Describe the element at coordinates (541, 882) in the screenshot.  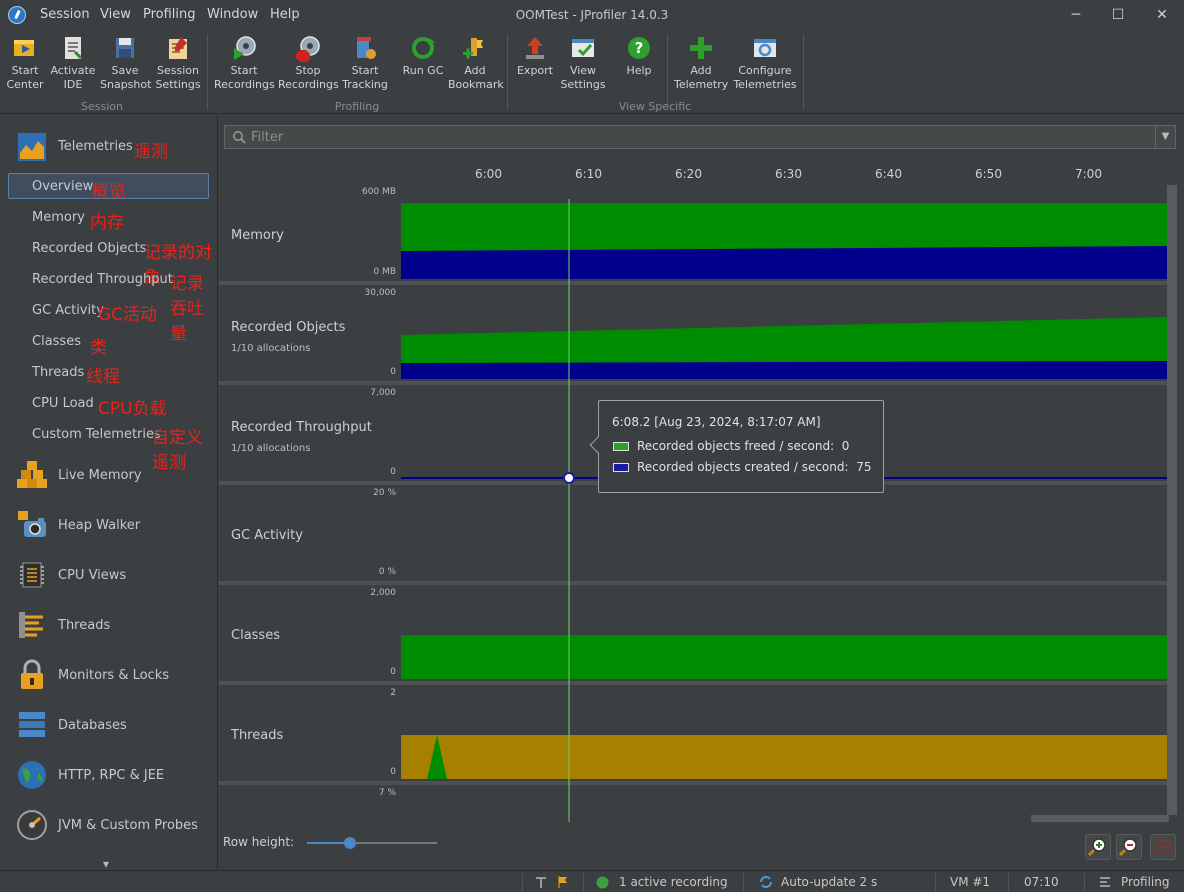
I see `pin-icon` at that location.